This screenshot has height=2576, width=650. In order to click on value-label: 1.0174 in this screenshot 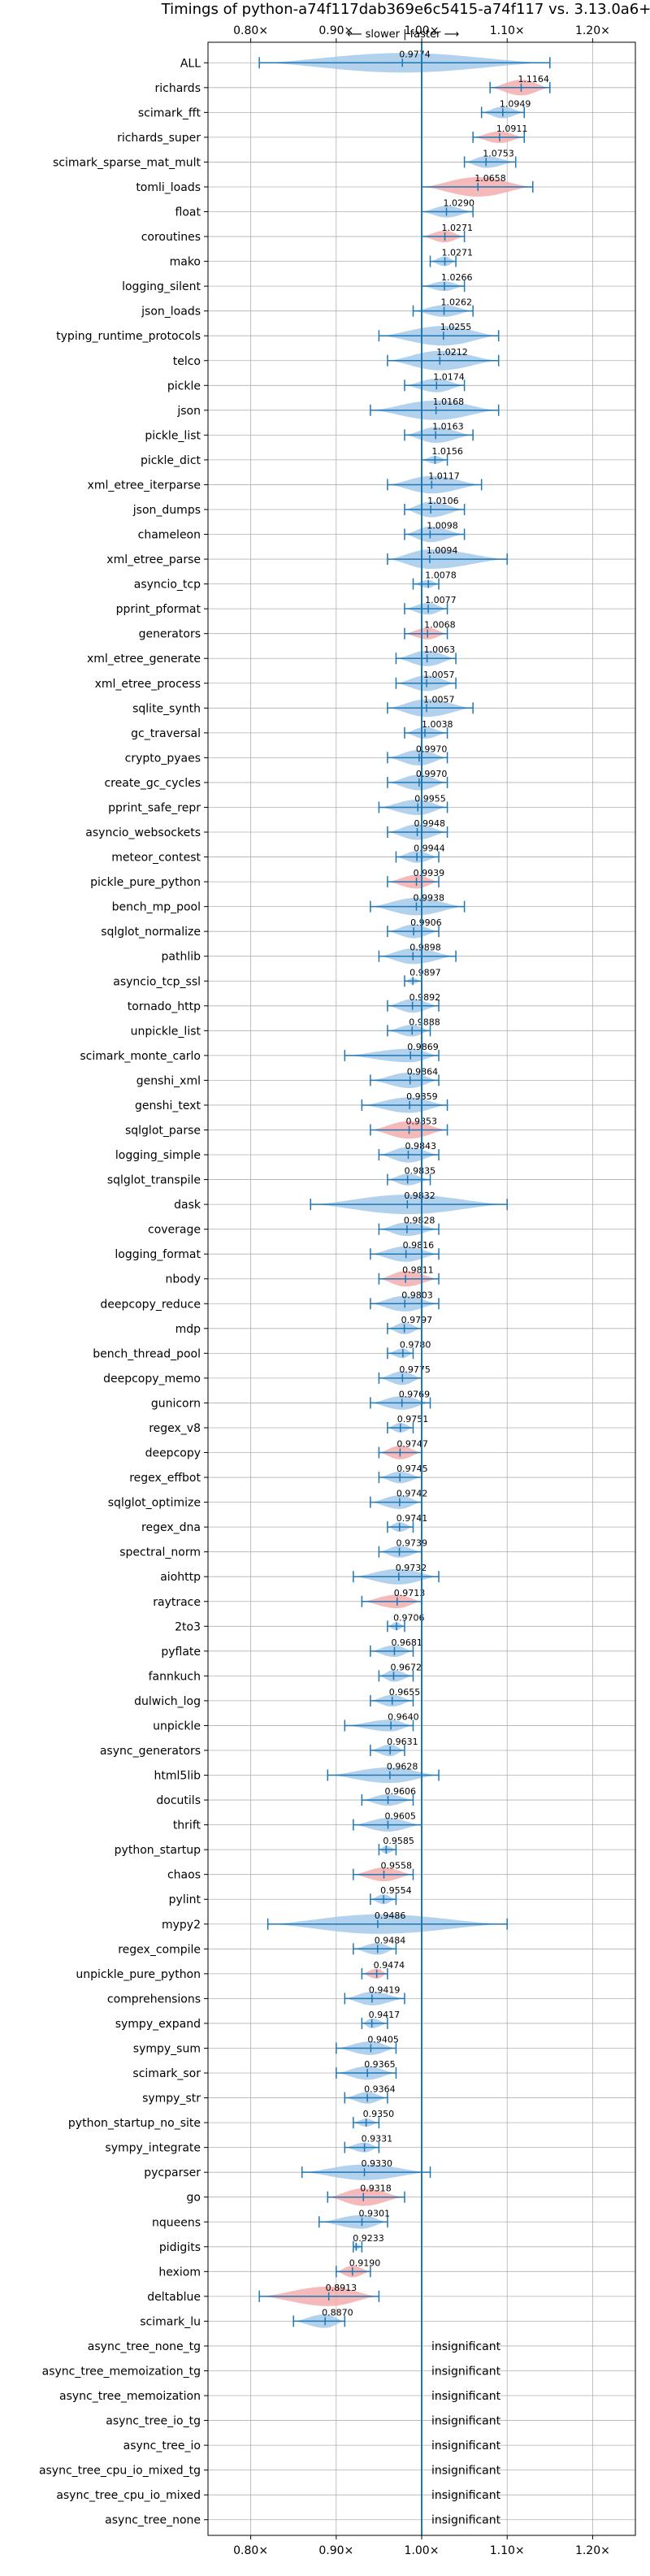, I will do `click(449, 376)`.